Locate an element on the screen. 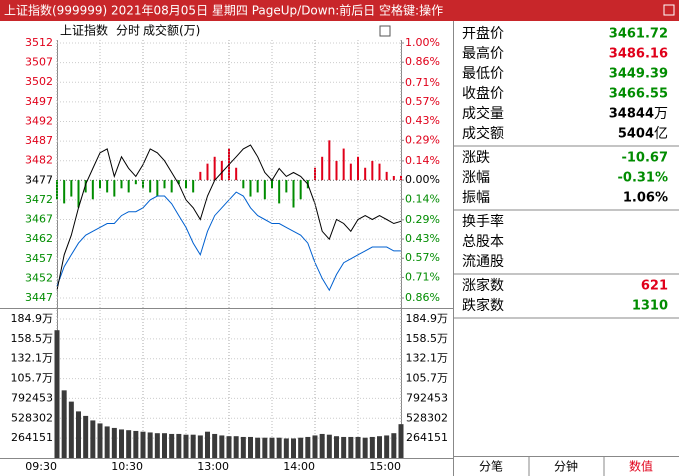 The height and width of the screenshot is (476, 679). volume-tick-label-right: 105.7万 is located at coordinates (427, 378).